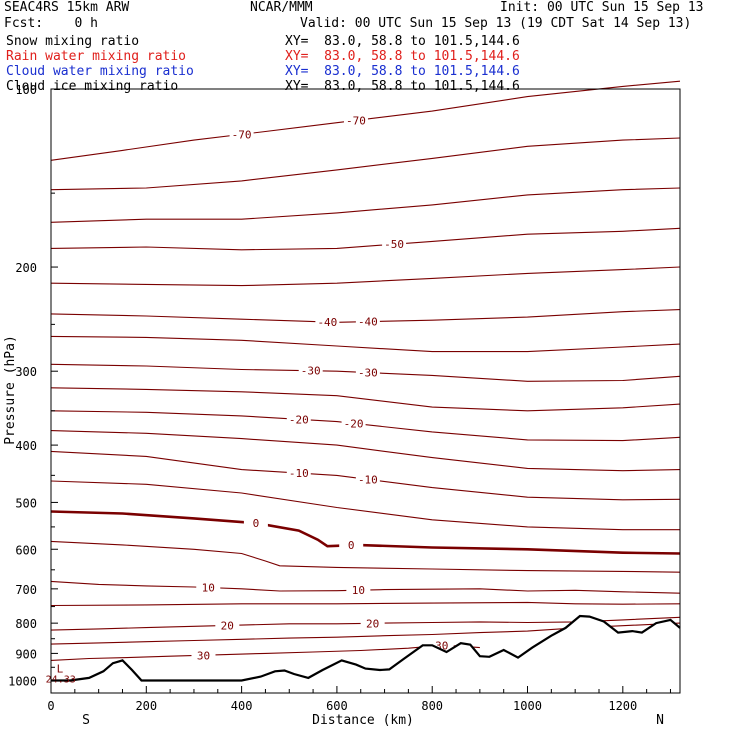 This screenshot has height=740, width=740. Describe the element at coordinates (146, 706) in the screenshot. I see `x-tick-label: 200` at that location.